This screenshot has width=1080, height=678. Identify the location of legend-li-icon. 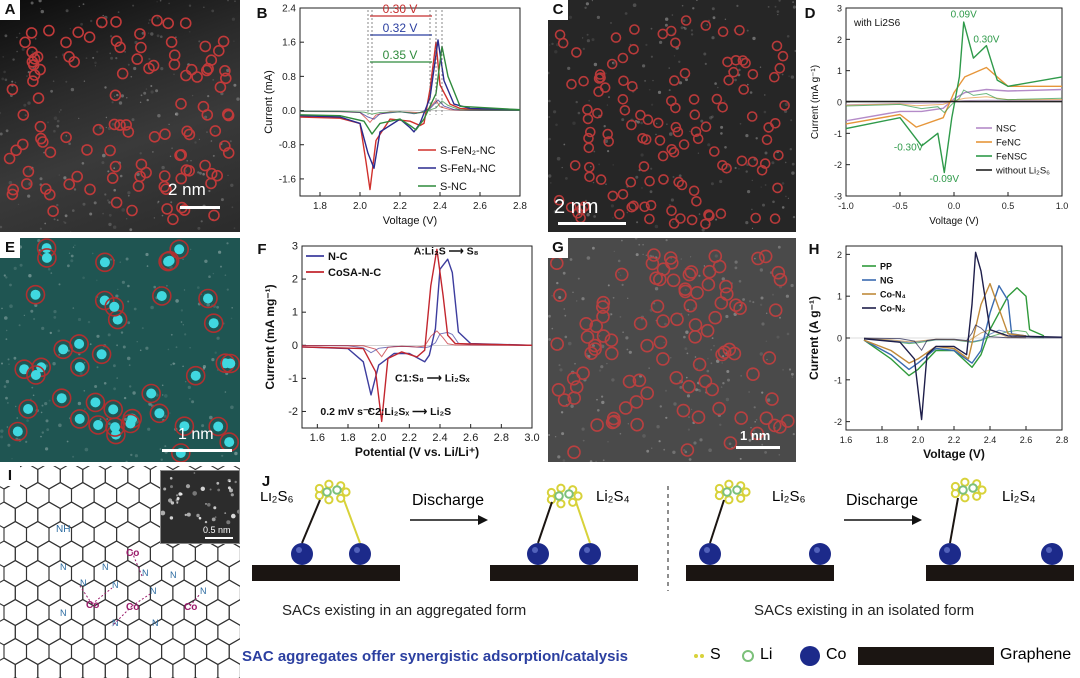
(748, 656).